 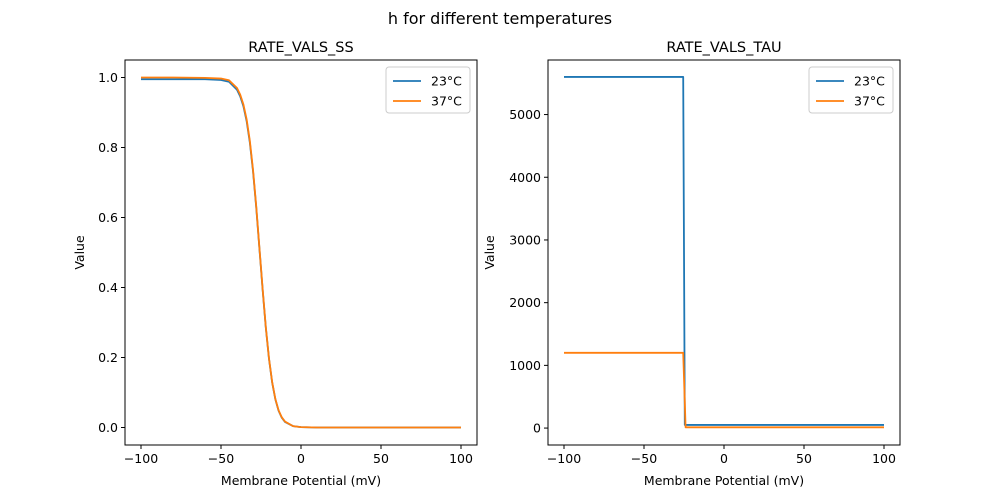 What do you see at coordinates (525, 114) in the screenshot?
I see `y-tick-label: 5000` at bounding box center [525, 114].